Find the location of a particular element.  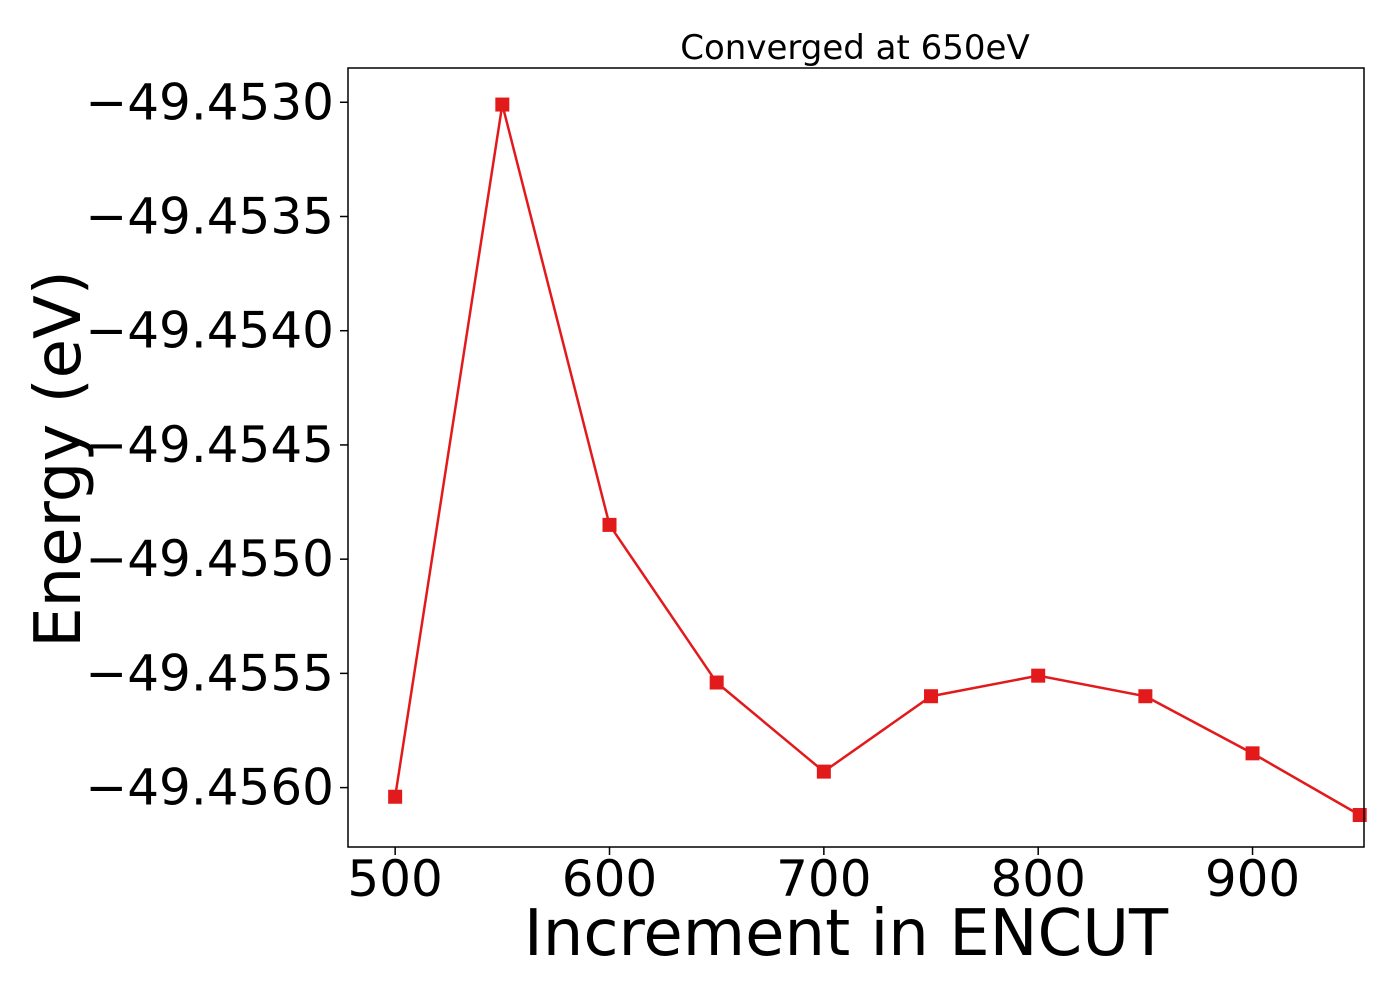

x-tick-label: 700 is located at coordinates (823, 879).